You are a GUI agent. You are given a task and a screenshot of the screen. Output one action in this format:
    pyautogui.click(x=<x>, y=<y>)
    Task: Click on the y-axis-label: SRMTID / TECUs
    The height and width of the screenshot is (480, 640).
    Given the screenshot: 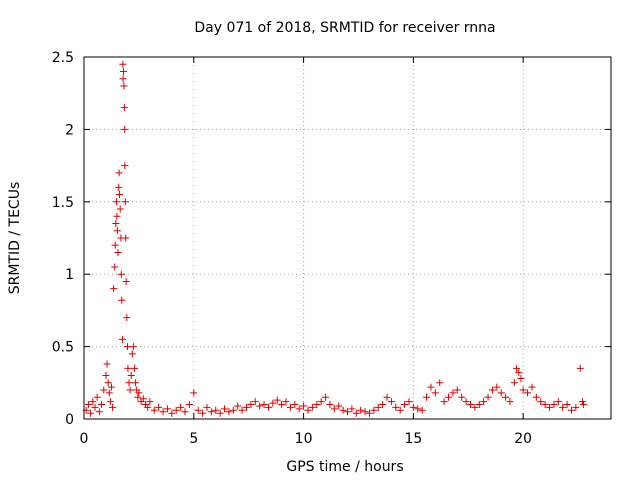 What is the action you would take?
    pyautogui.click(x=15, y=238)
    